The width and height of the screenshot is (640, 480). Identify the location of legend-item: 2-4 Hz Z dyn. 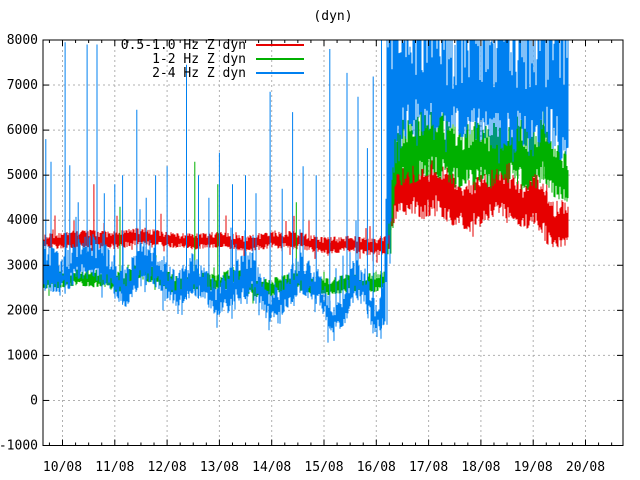
(173, 73).